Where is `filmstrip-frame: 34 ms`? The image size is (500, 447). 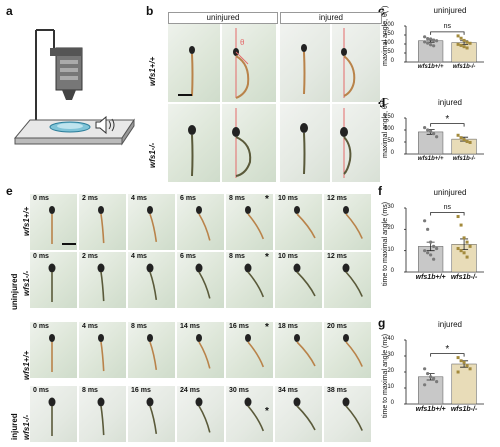
filmstrip-frame: 34 ms is located at coordinates (298, 414).